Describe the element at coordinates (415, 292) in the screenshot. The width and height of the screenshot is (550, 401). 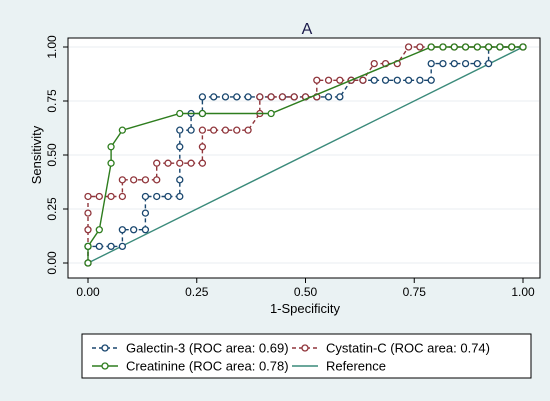
I see `x-tick-label: 0.75` at that location.